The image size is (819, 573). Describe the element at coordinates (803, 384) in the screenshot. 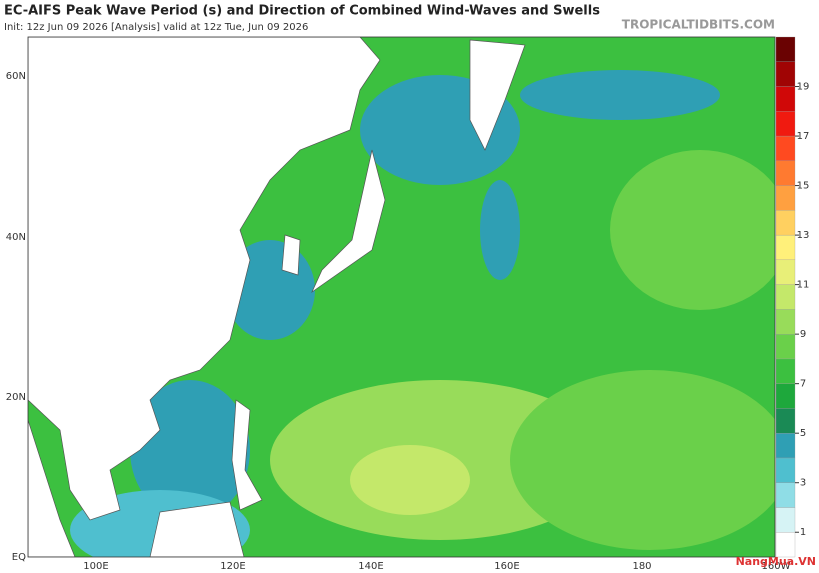

I see `colorbar-label: 7` at that location.